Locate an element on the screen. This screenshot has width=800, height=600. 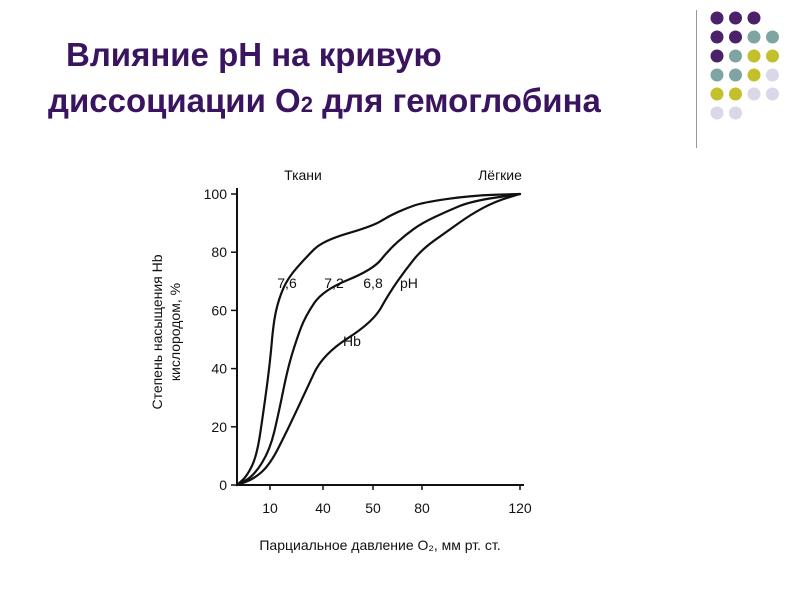
y-axis-label-line2: кислородом, % is located at coordinates (175, 332).